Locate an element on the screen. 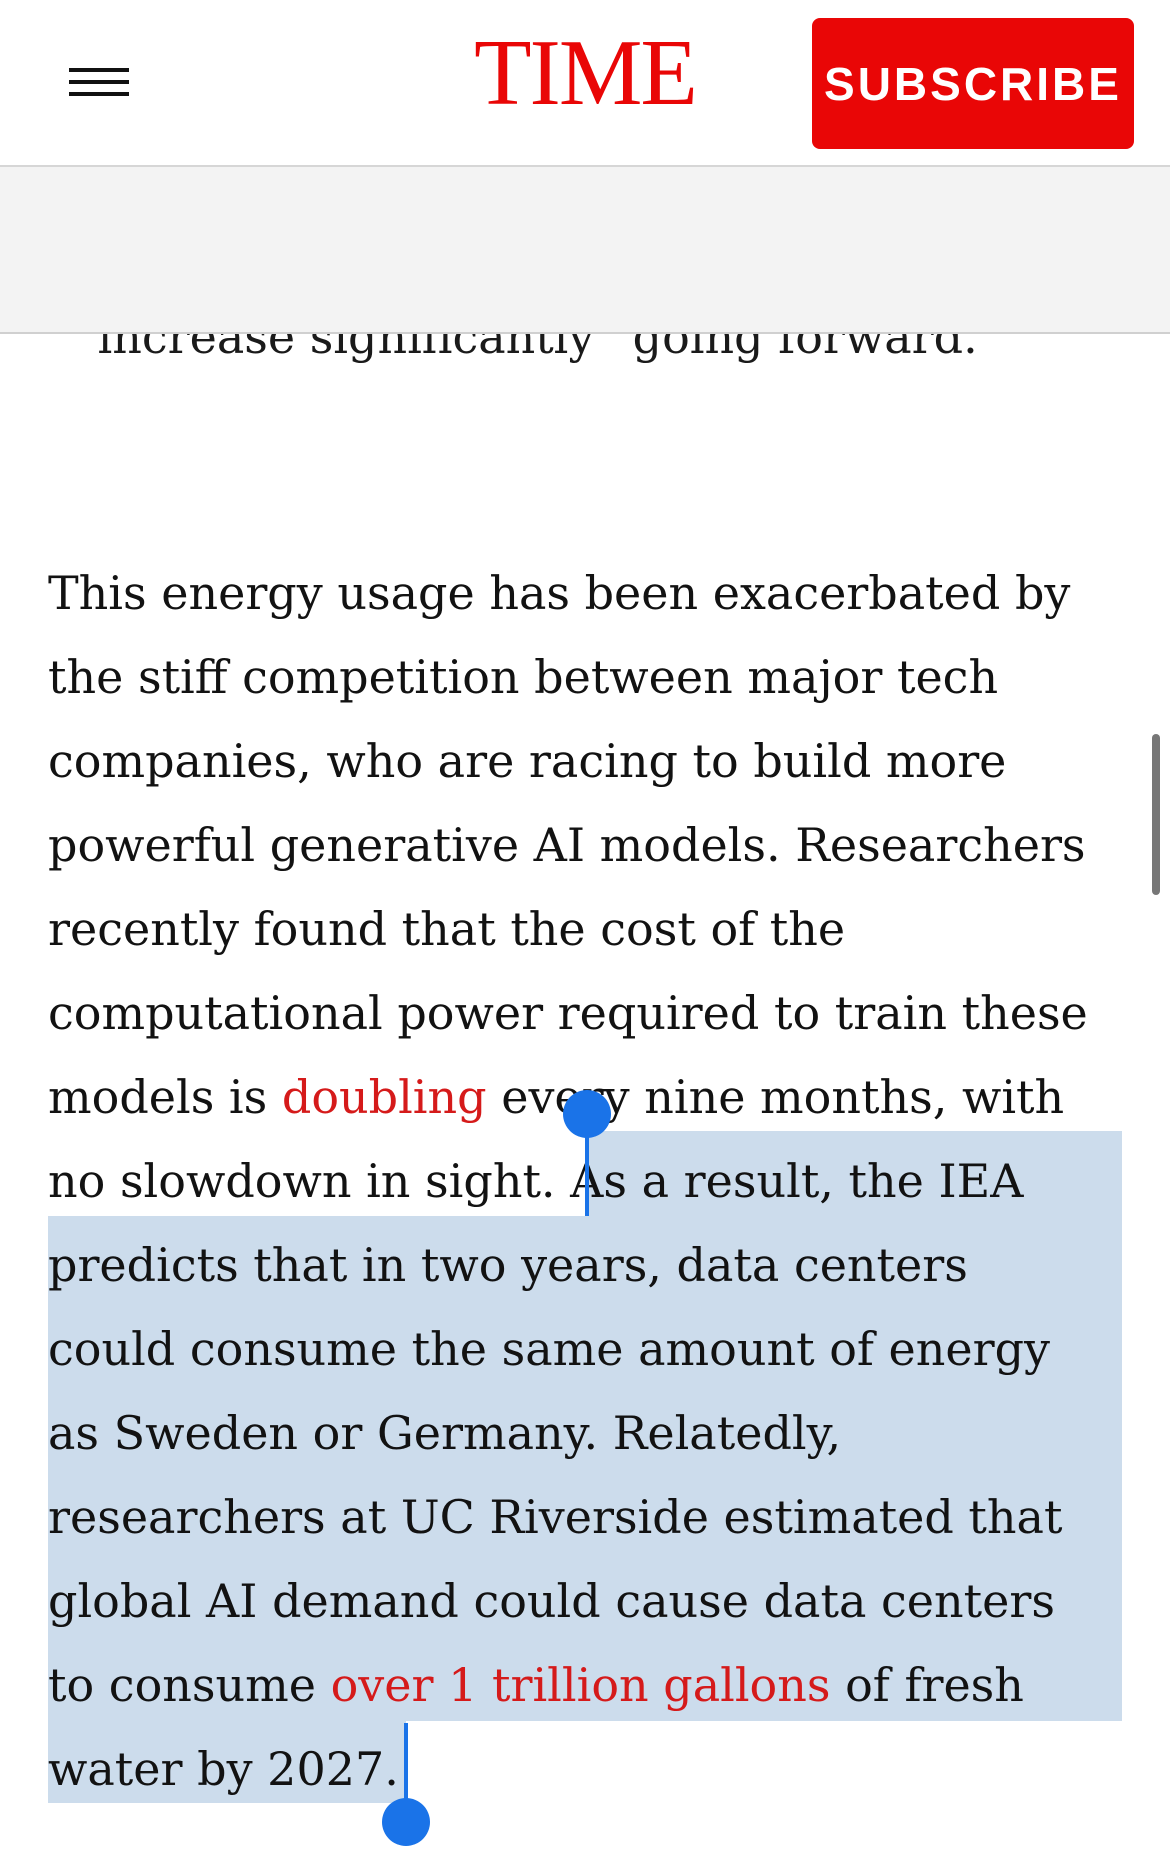 The image size is (1170, 1872). text: as Sweden or Germany. Relatedly, is located at coordinates (445, 1433).